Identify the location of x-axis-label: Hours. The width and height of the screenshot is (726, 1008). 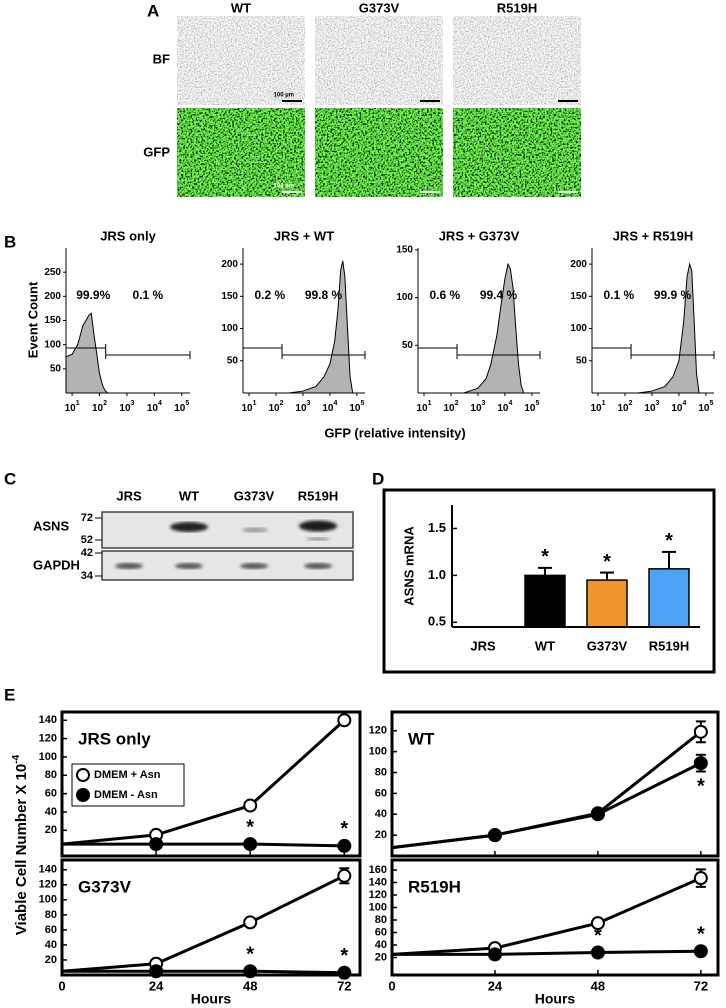
(555, 999).